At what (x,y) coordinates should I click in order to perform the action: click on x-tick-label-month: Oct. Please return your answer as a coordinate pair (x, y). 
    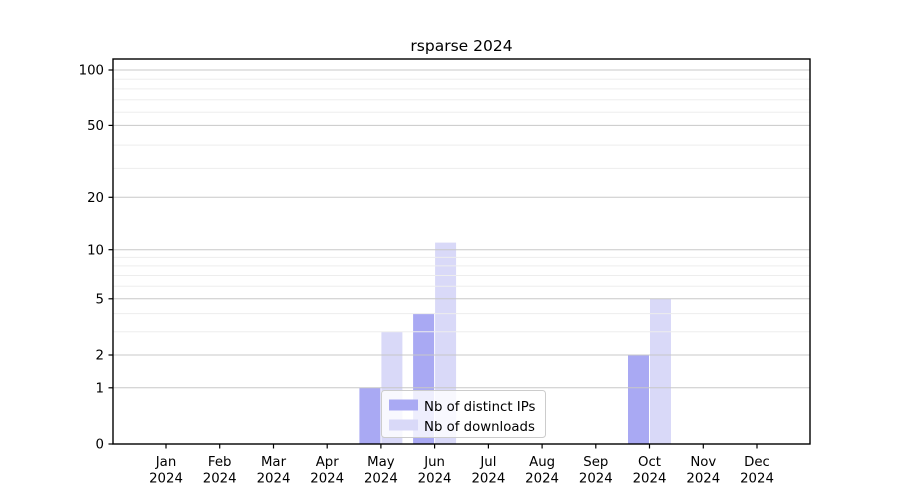
    Looking at the image, I should click on (649, 462).